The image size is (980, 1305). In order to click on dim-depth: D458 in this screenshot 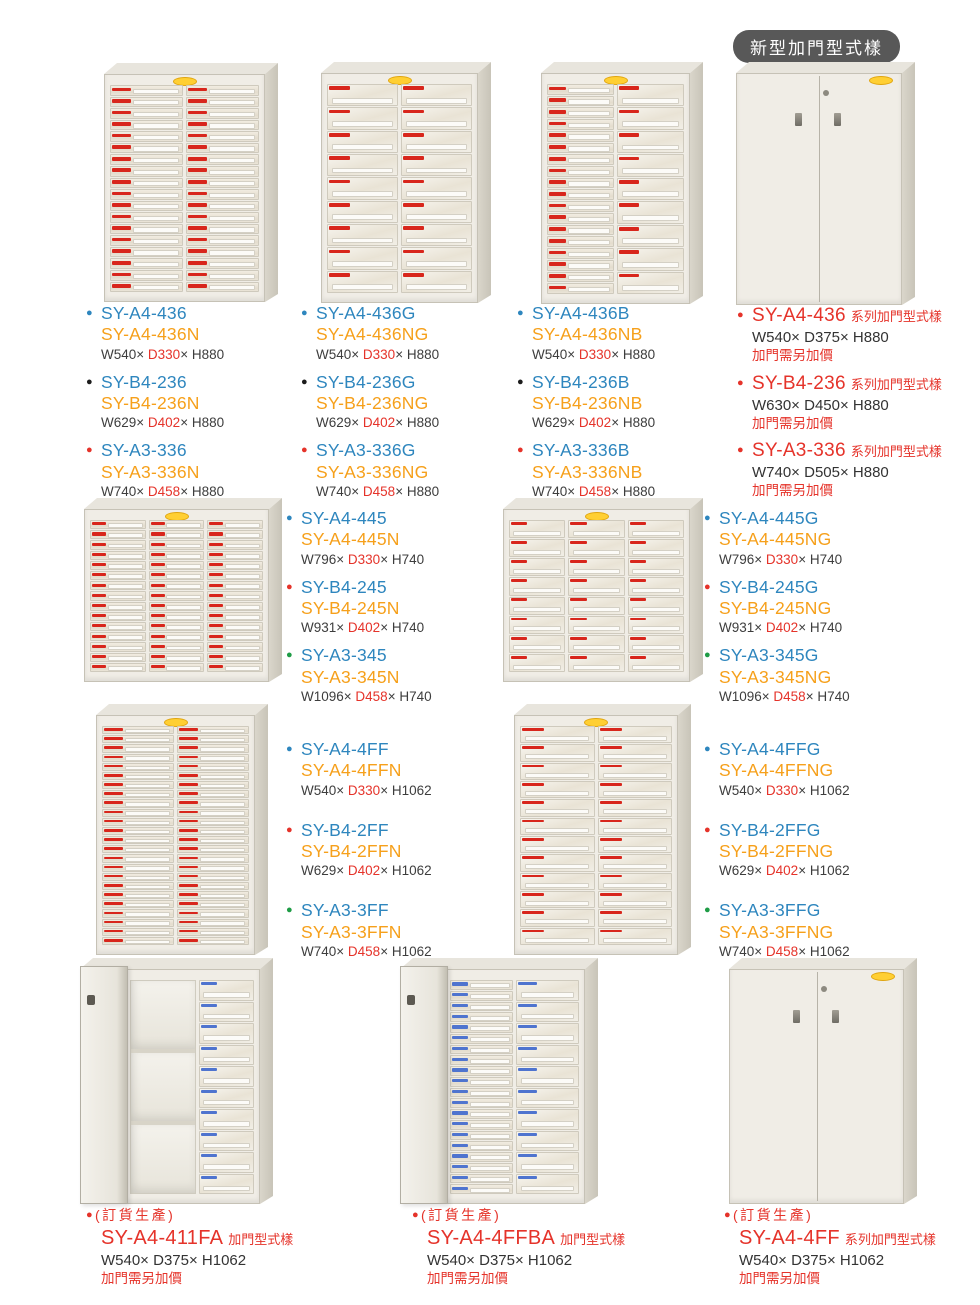, I will do `click(782, 951)`.